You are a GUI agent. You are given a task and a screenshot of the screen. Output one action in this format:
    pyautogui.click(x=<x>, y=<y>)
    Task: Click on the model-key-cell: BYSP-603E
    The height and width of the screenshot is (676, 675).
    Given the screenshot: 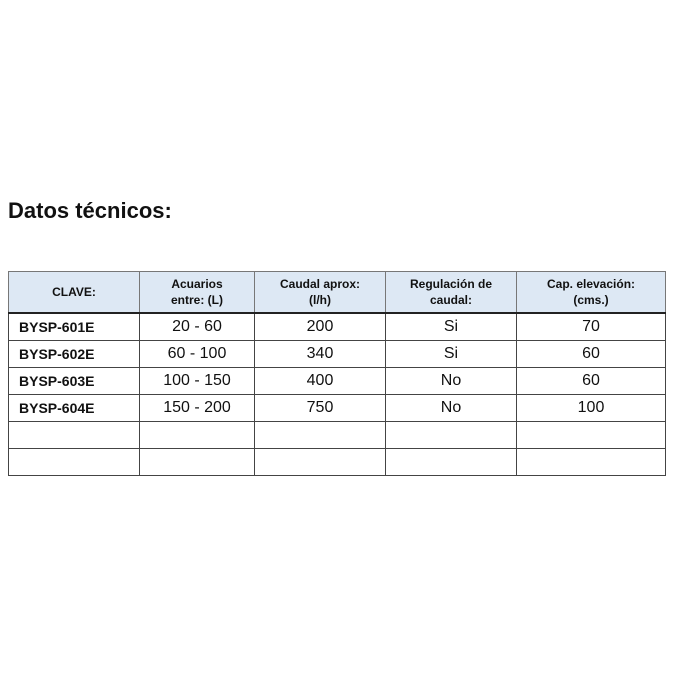 What is the action you would take?
    pyautogui.click(x=74, y=381)
    